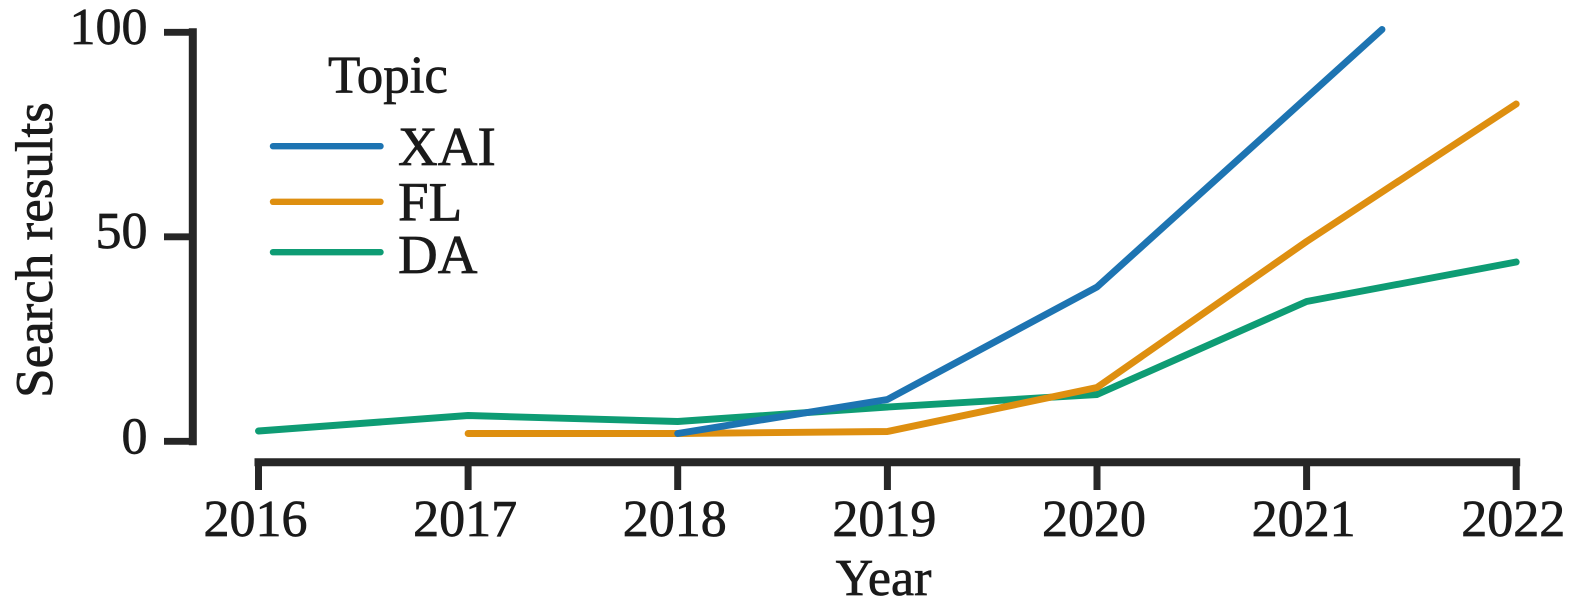  Describe the element at coordinates (438, 254) in the screenshot. I see `svg-text: DA` at that location.